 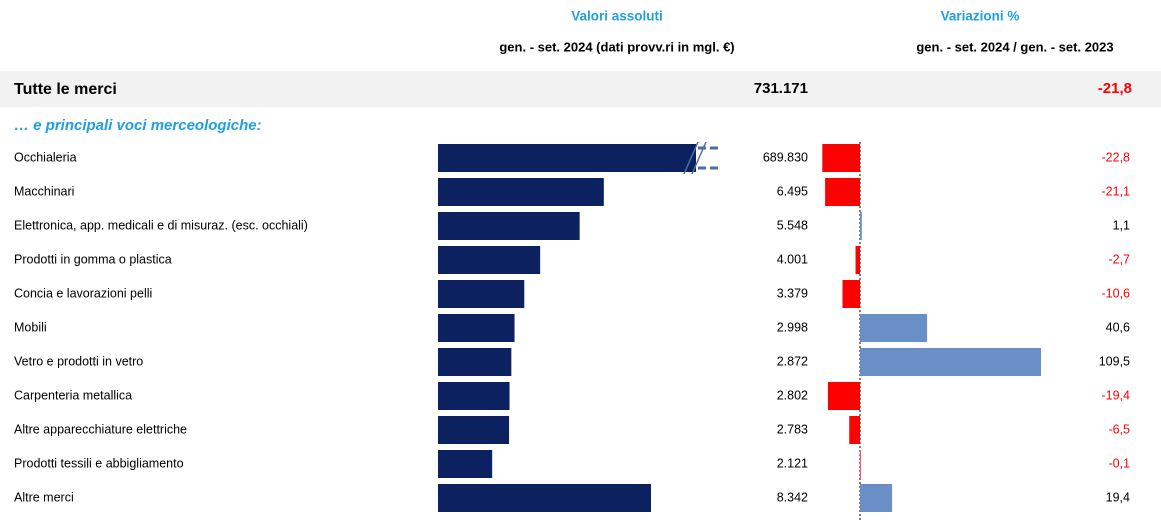 I want to click on header-right-sub: gen. - set. 2024 / gen. - set. 2023, so click(x=1014, y=46).